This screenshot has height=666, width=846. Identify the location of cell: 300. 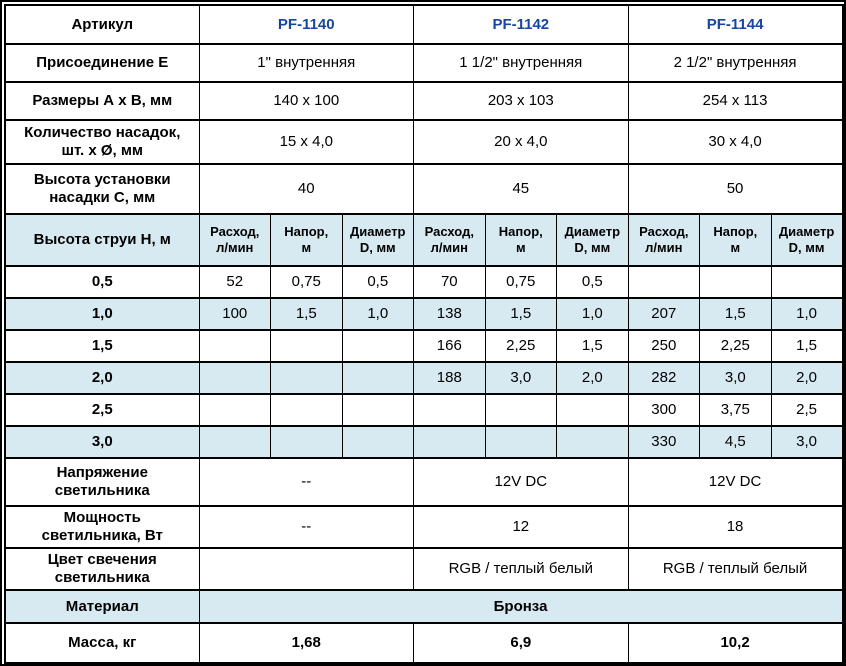
(664, 410).